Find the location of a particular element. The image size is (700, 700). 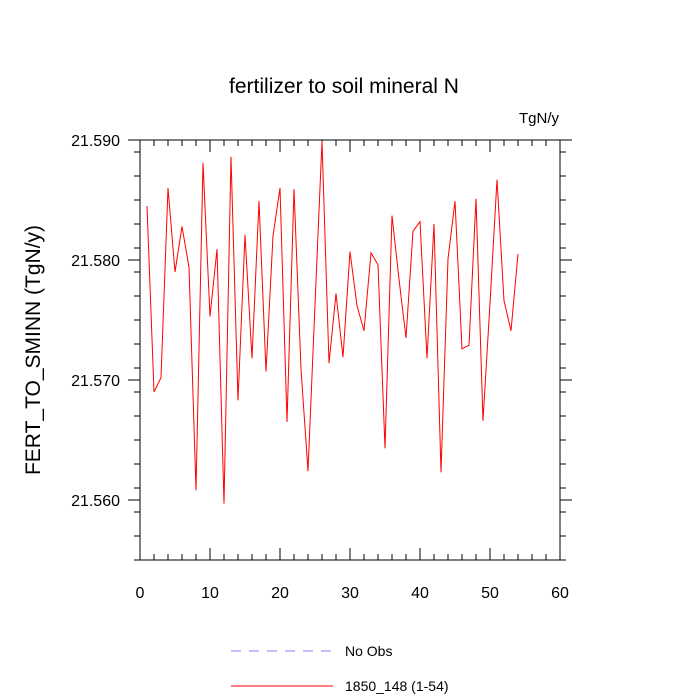

legend-label: No Obs is located at coordinates (368, 651).